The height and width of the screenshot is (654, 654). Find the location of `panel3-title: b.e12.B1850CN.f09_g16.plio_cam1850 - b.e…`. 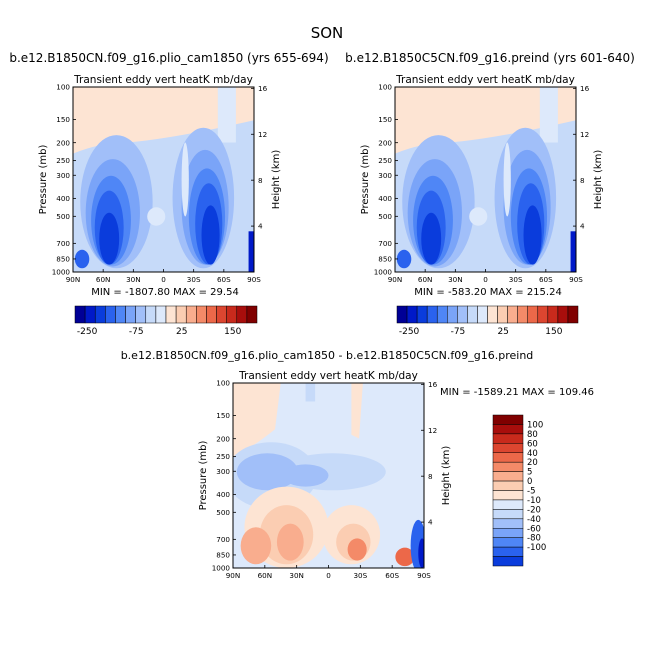

panel3-title: b.e12.B1850CN.f09_g16.plio_cam1850 - b.e… is located at coordinates (327, 355).